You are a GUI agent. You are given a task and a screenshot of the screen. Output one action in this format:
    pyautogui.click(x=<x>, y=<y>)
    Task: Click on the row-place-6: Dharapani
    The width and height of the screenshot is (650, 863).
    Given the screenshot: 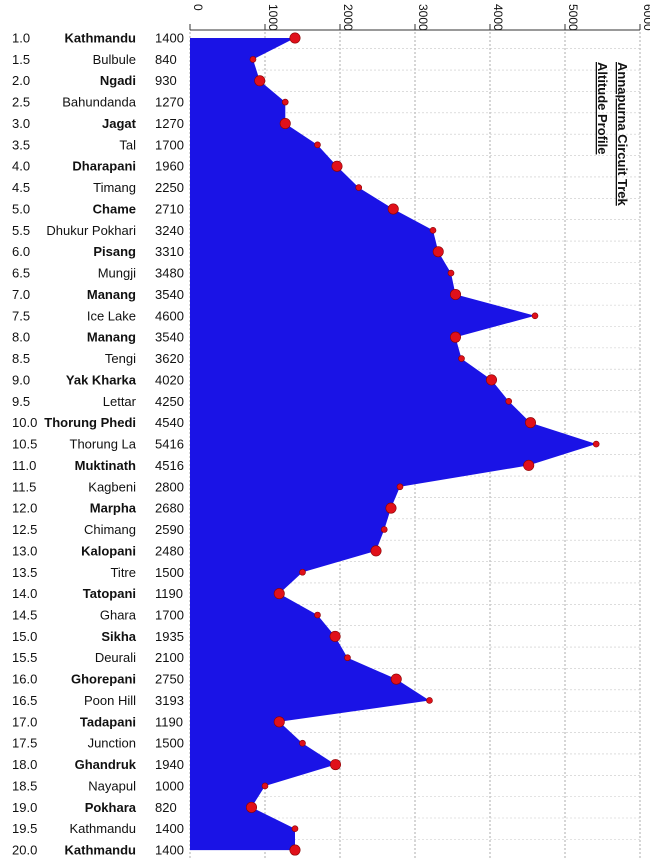 What is the action you would take?
    pyautogui.click(x=104, y=166)
    